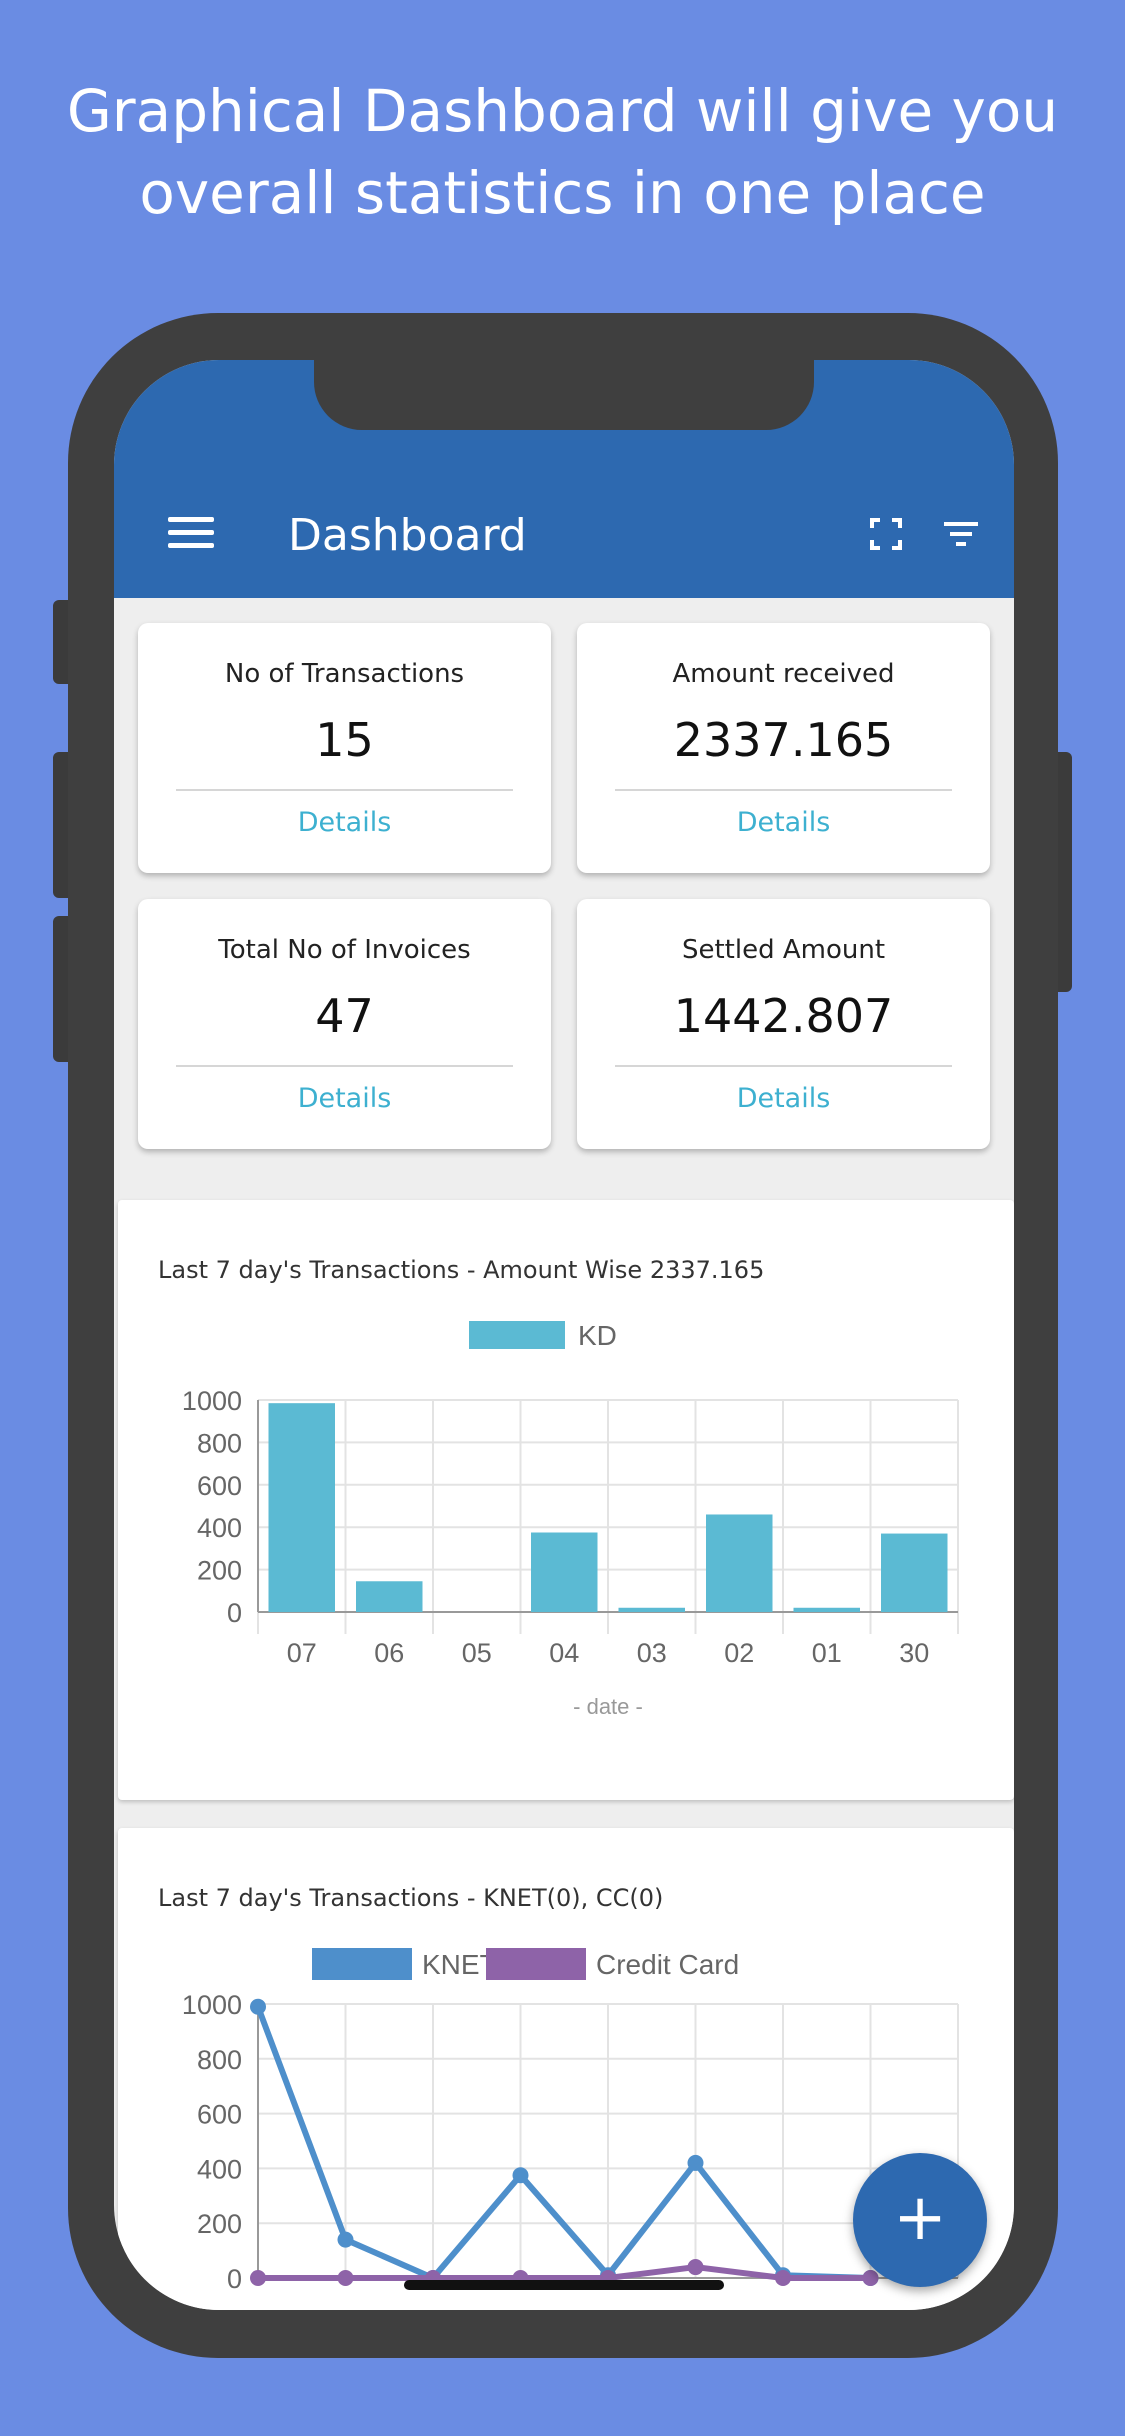  I want to click on stat-label: No of Transactions, so click(344, 674).